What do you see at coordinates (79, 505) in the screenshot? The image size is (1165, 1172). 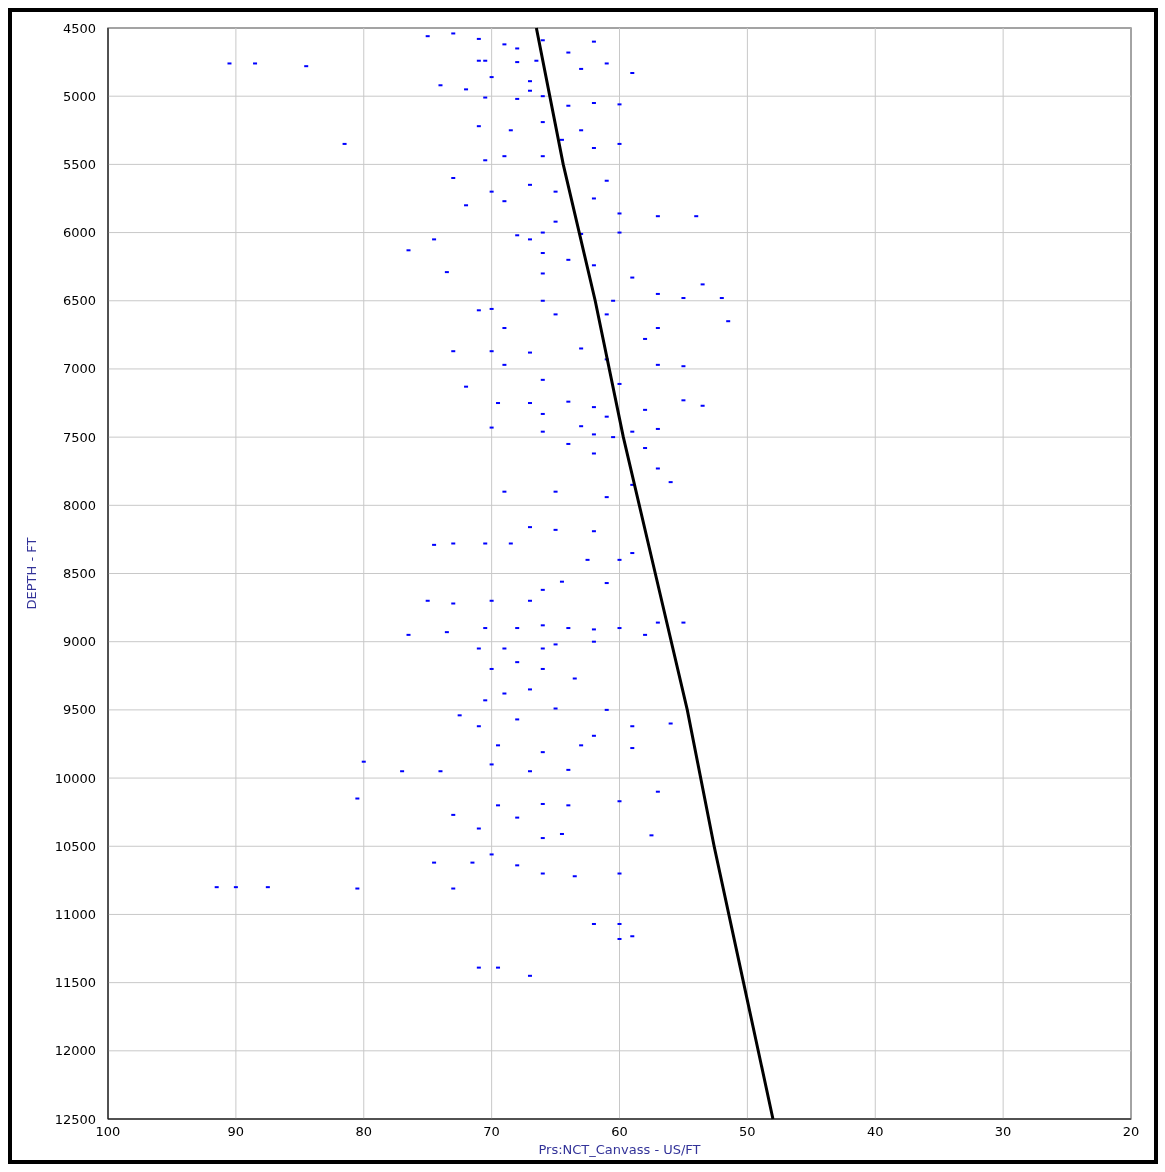 I see `y-tick-label: 8000` at bounding box center [79, 505].